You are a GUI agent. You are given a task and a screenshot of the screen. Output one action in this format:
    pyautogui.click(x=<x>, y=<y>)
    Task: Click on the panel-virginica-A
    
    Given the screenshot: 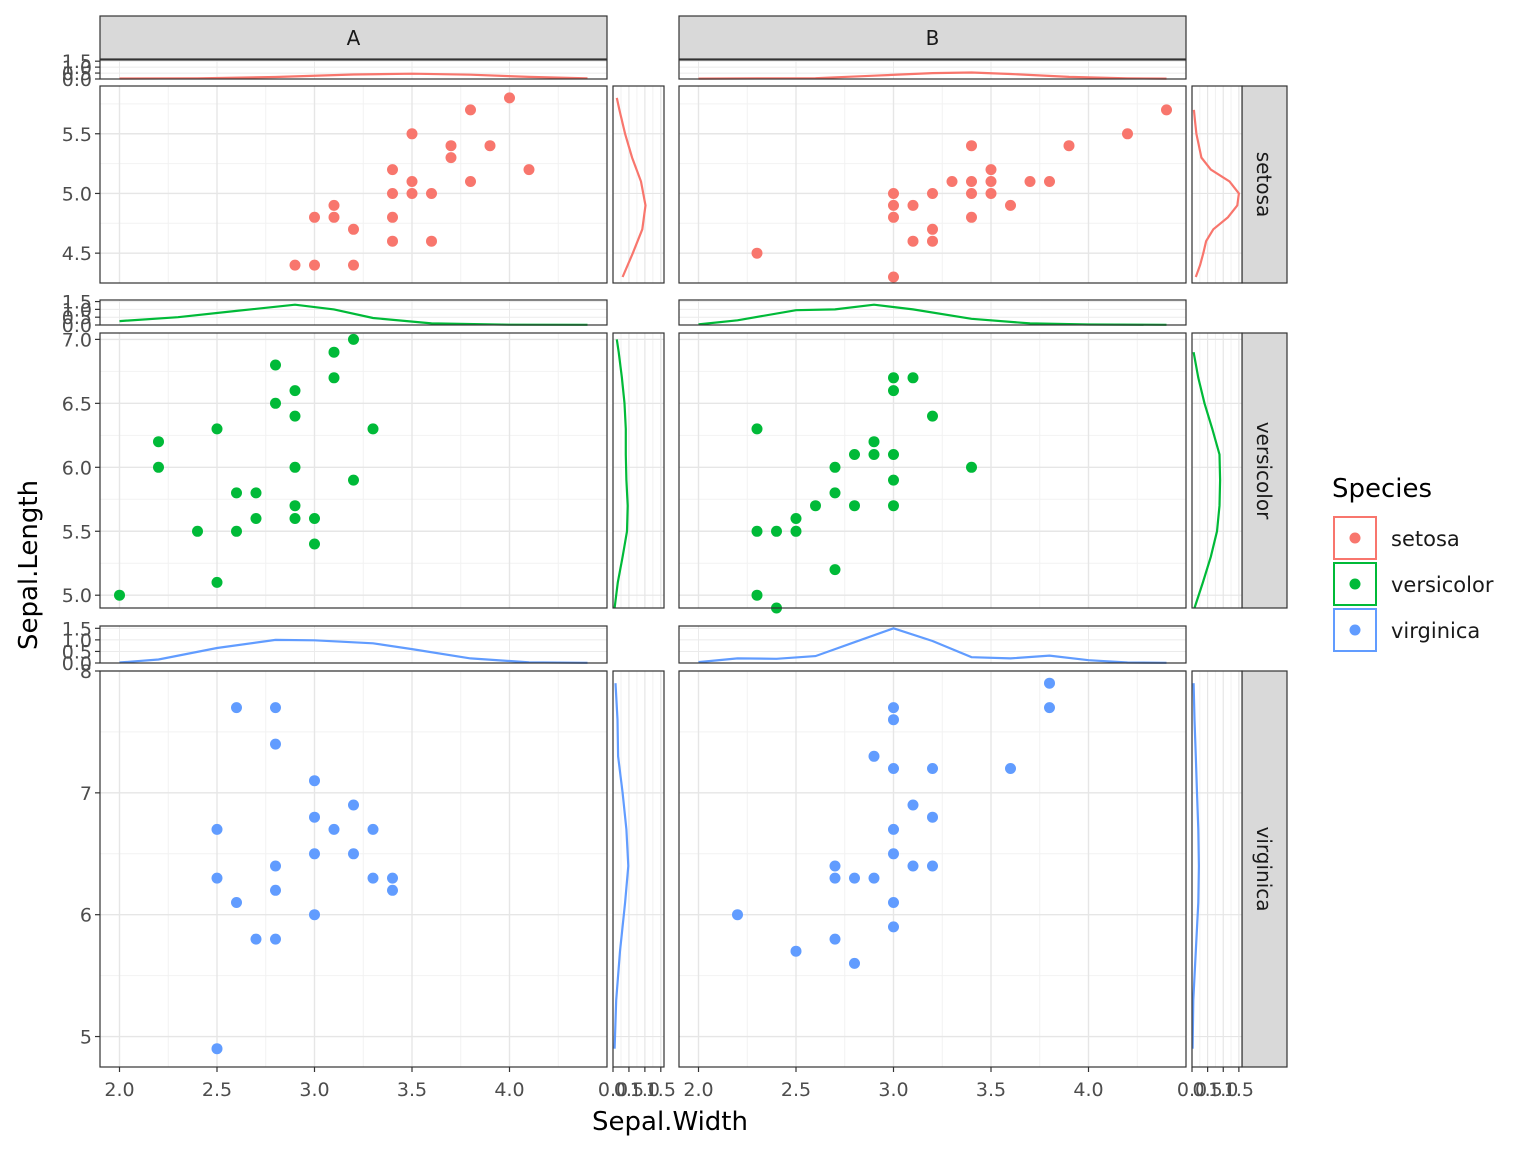 What is the action you would take?
    pyautogui.click(x=382, y=846)
    